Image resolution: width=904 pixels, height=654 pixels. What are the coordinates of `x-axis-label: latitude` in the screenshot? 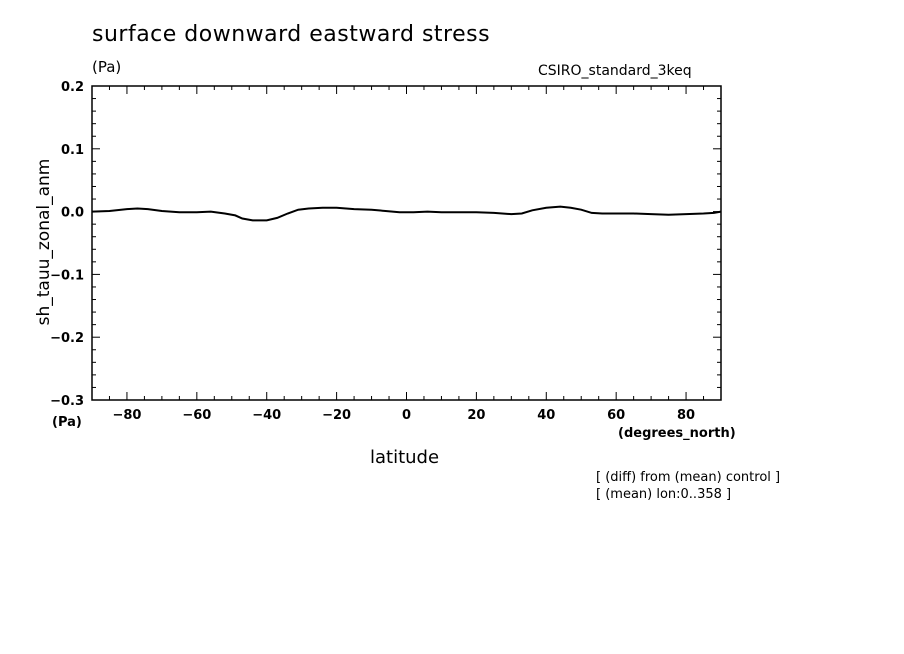 It's located at (405, 457).